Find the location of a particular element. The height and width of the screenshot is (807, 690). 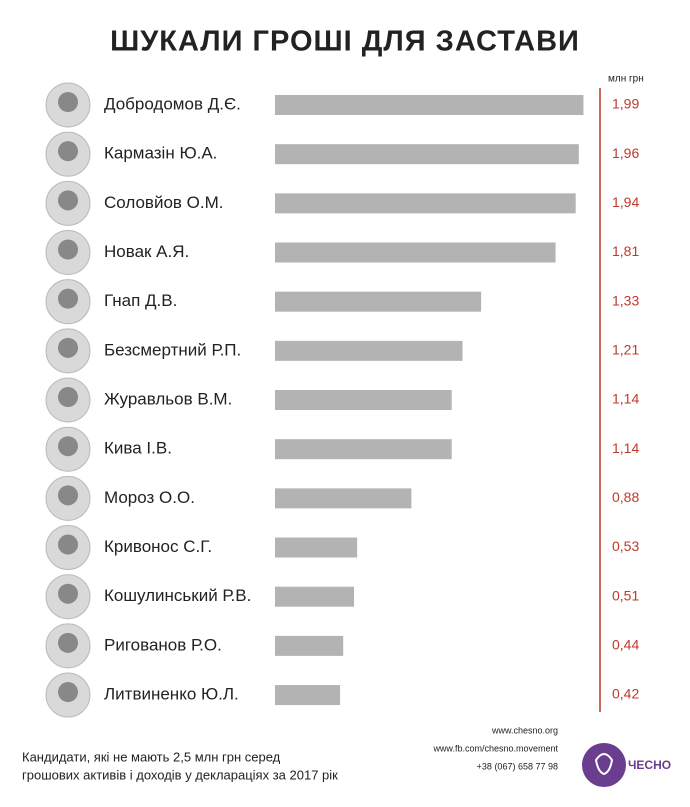

contact: www.chesno.org is located at coordinates (524, 730).